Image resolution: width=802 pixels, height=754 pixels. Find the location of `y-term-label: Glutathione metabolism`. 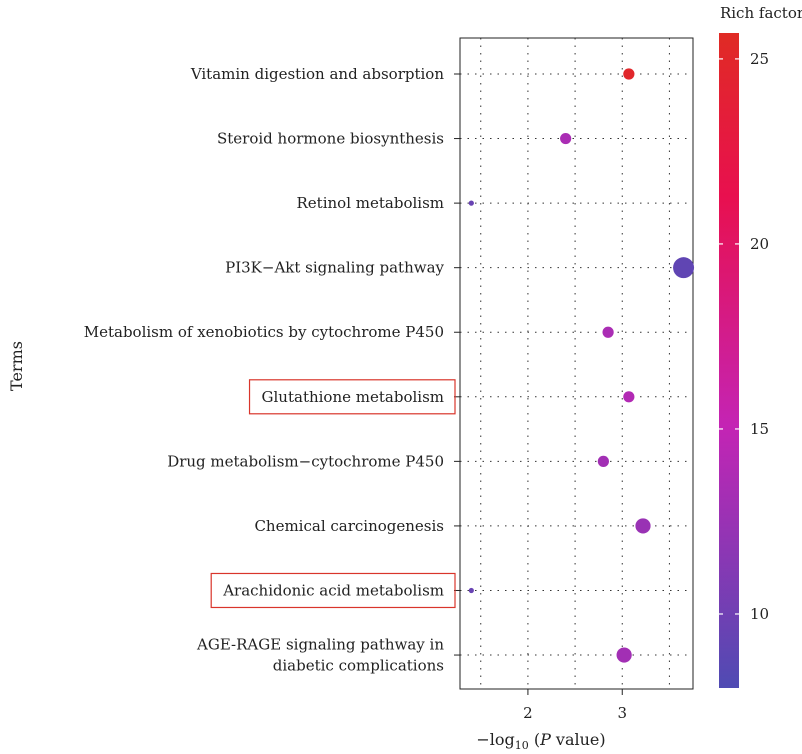

y-term-label: Glutathione metabolism is located at coordinates (353, 397).